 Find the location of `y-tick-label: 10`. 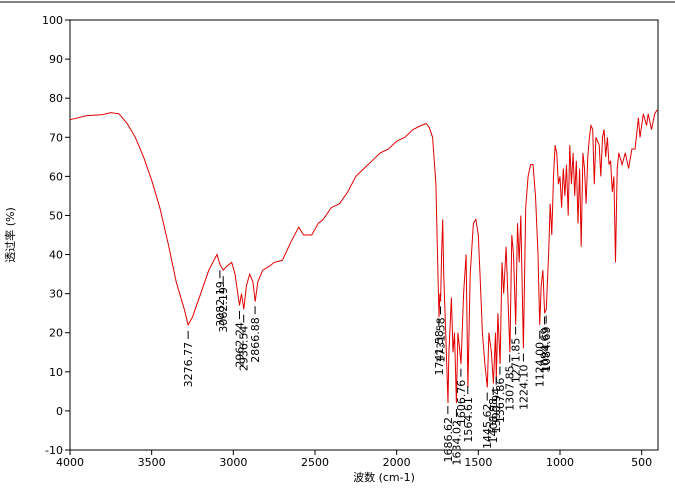

y-tick-label: 10 is located at coordinates (56, 372).